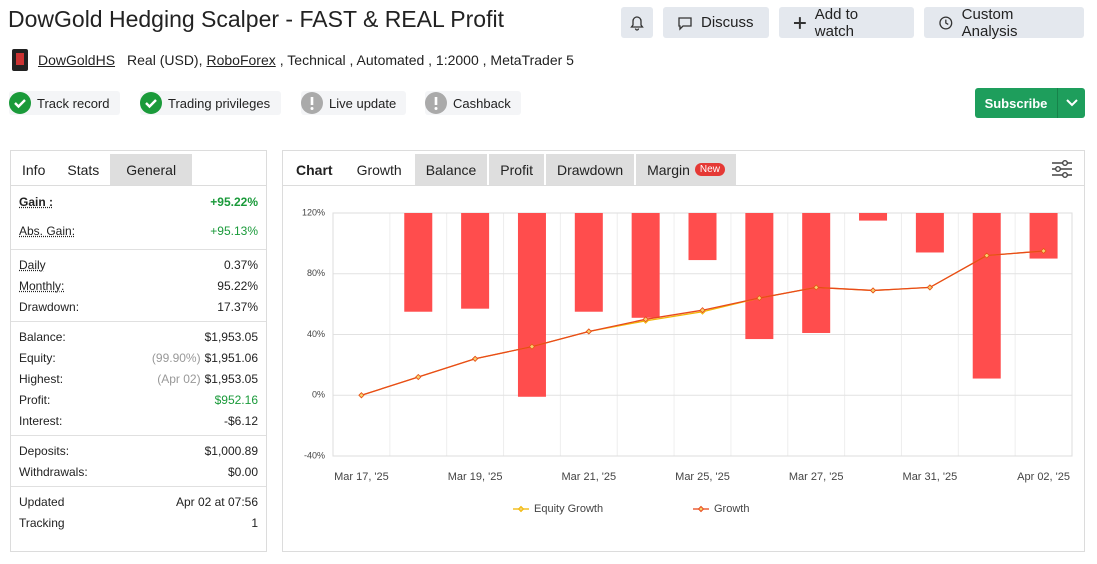 The width and height of the screenshot is (1097, 564). I want to click on stat-value: $952.16, so click(236, 399).